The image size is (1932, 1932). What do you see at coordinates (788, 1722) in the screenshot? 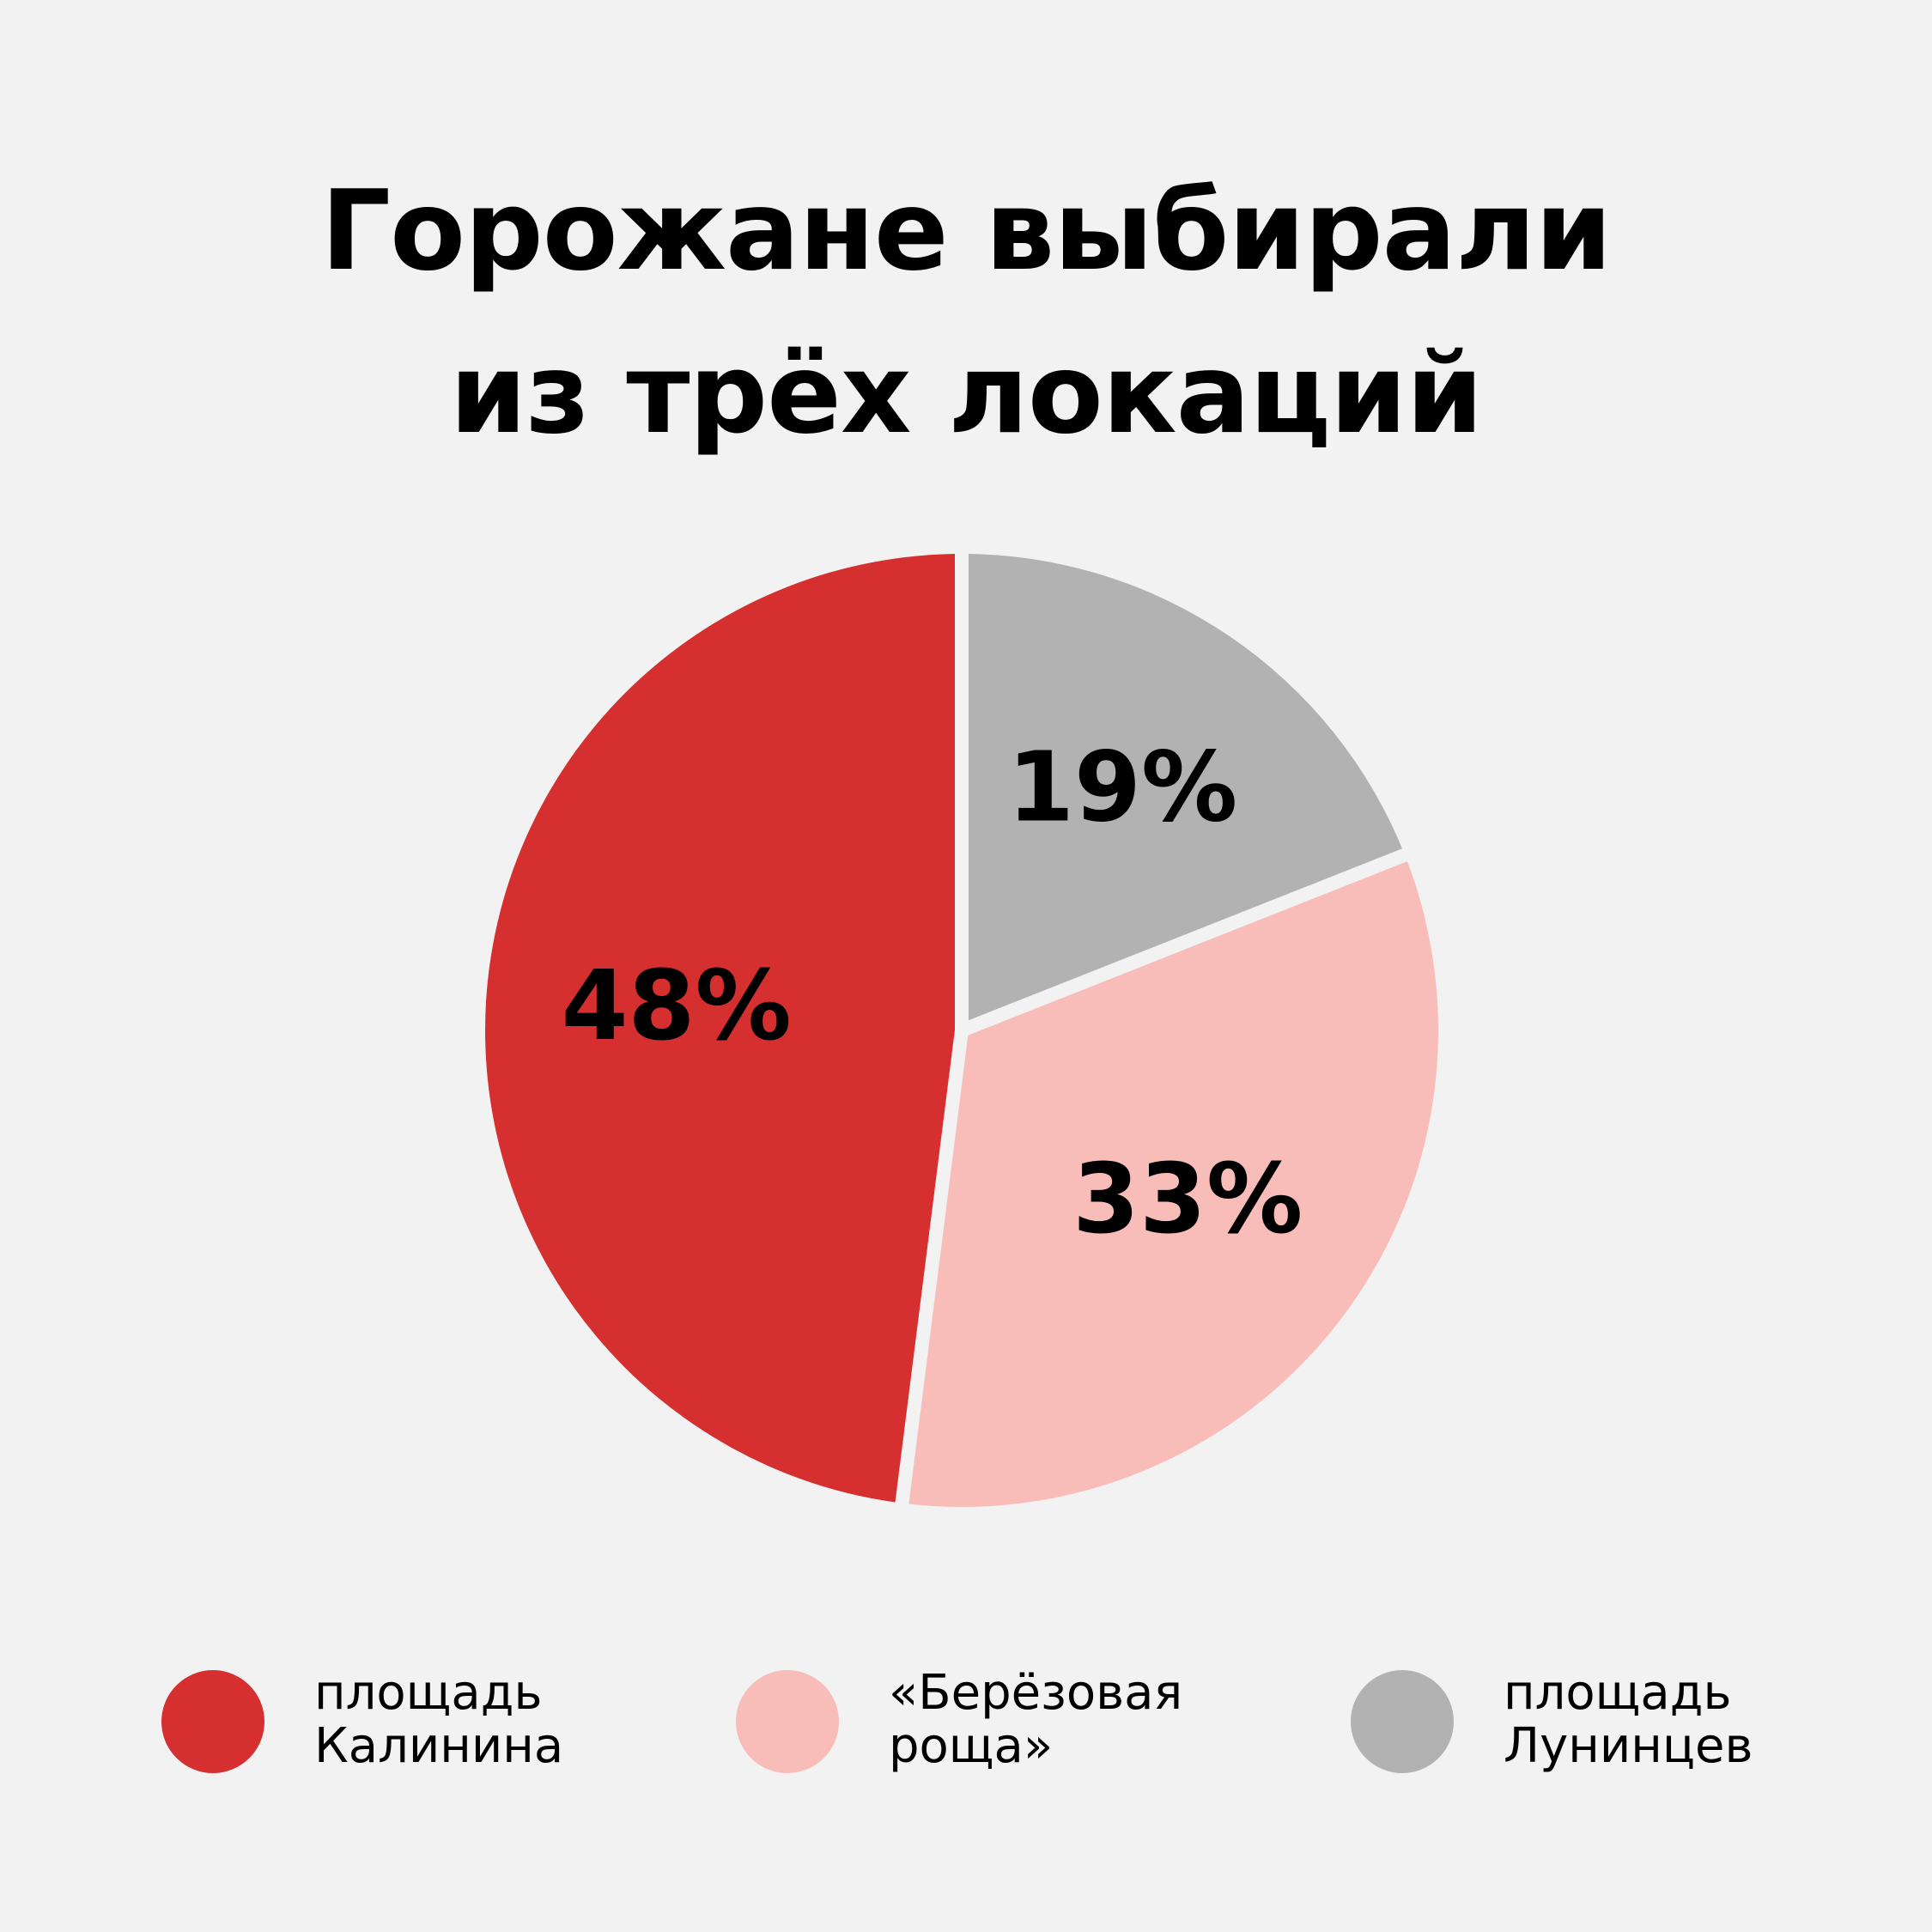
I see `legend-swatch-berezovaya` at bounding box center [788, 1722].